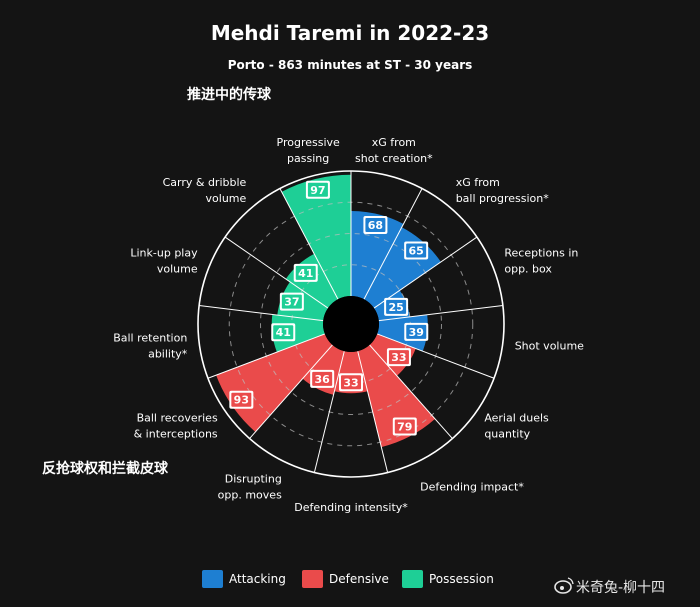  I want to click on axis-label-progressive-passing: Progressive passing, so click(309, 150).